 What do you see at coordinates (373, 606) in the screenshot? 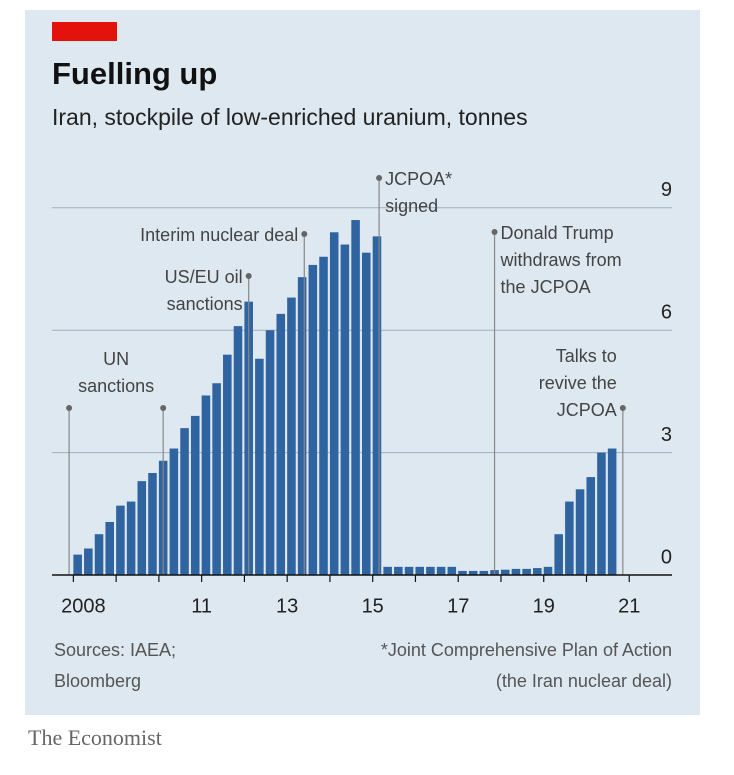
I see `x-tick-label: 15` at bounding box center [373, 606].